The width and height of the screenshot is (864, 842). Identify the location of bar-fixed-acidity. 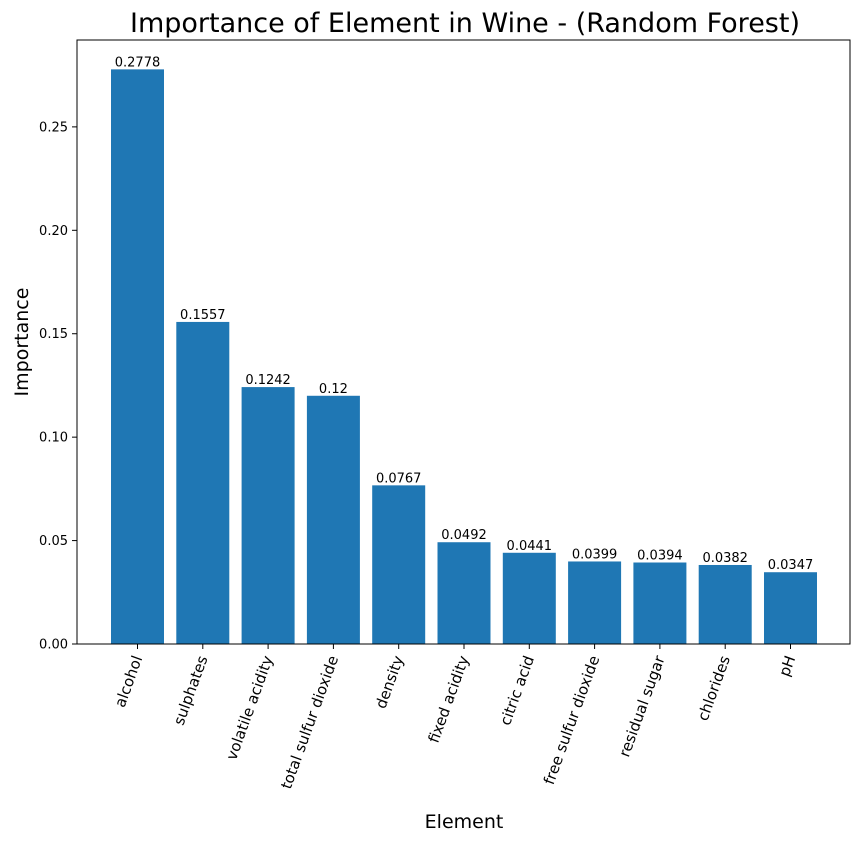
(464, 593).